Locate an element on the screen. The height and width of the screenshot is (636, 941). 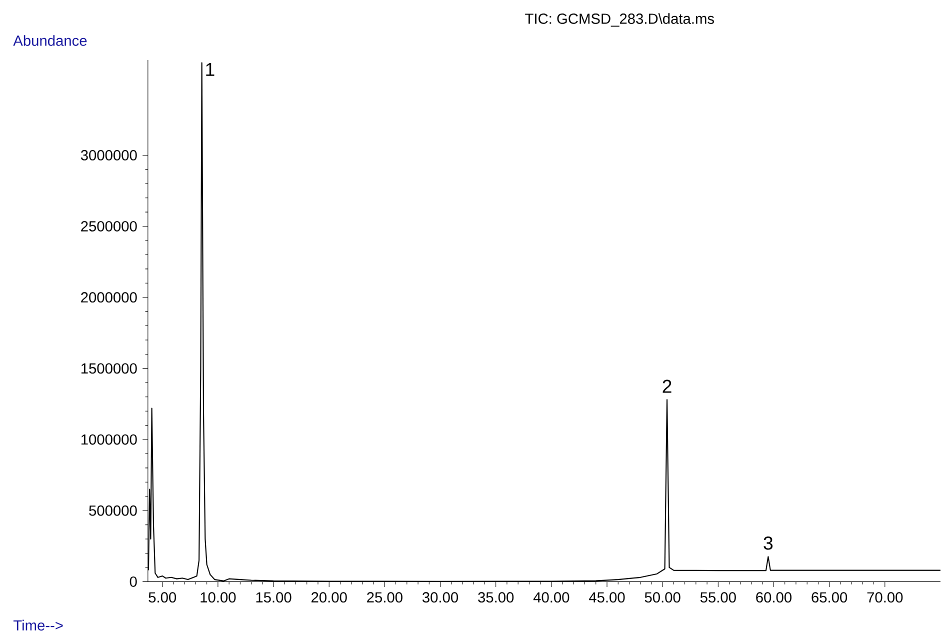
x-tick-label: 25.00 is located at coordinates (384, 597).